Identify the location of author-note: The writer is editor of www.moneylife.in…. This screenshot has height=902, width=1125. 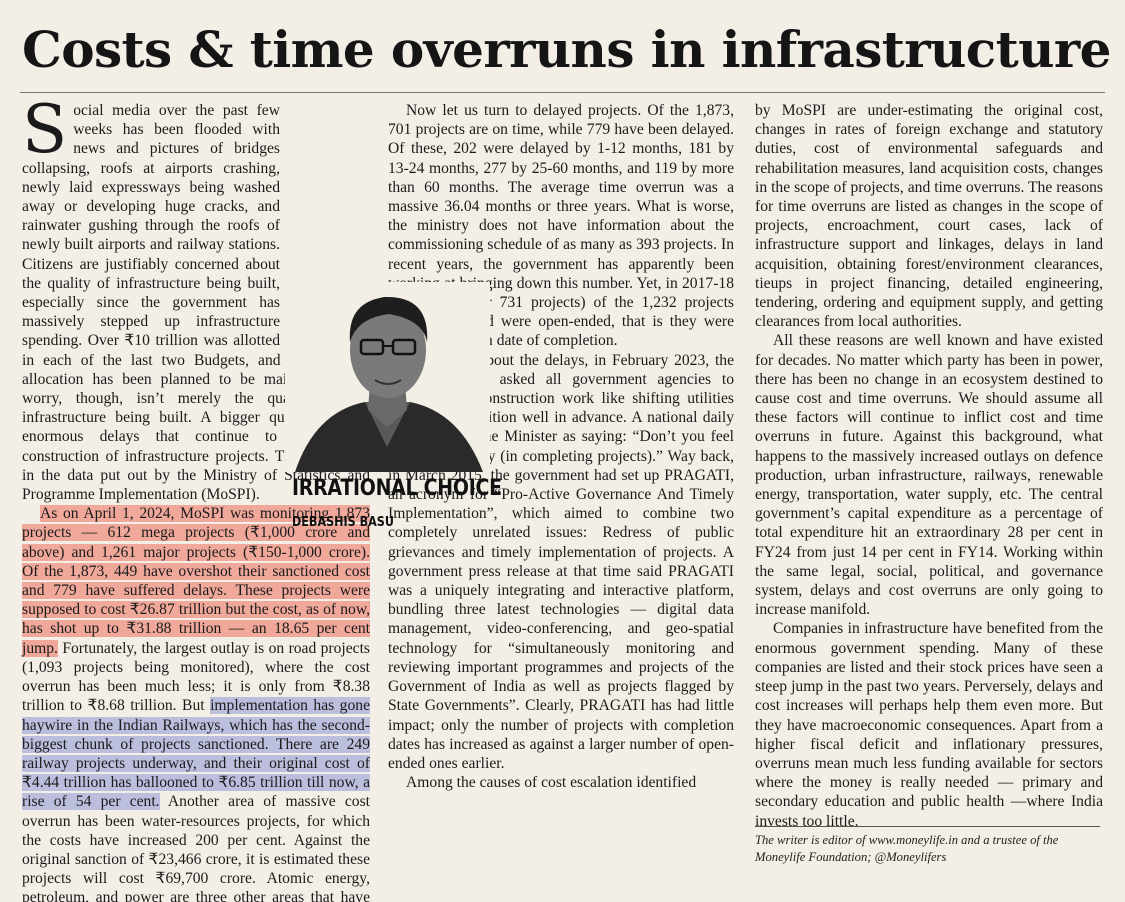
(907, 848).